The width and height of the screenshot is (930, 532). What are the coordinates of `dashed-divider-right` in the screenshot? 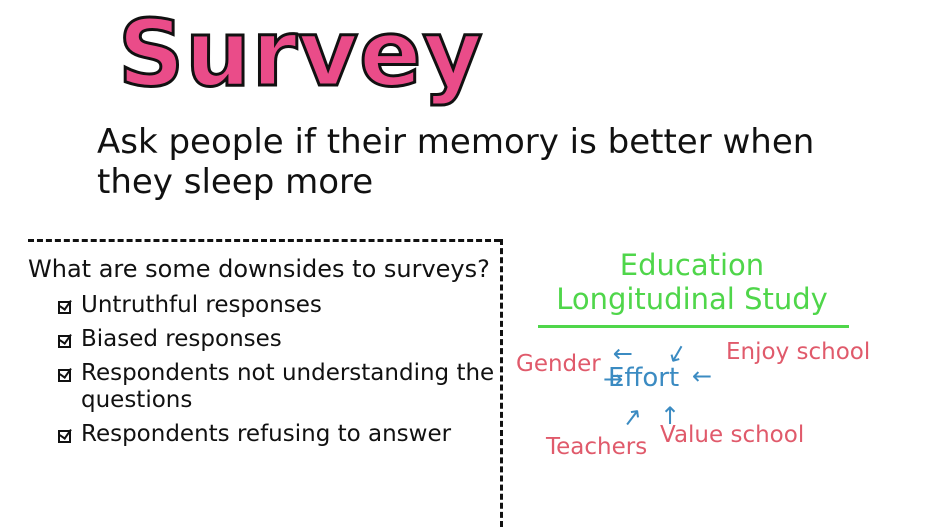 It's located at (501, 383).